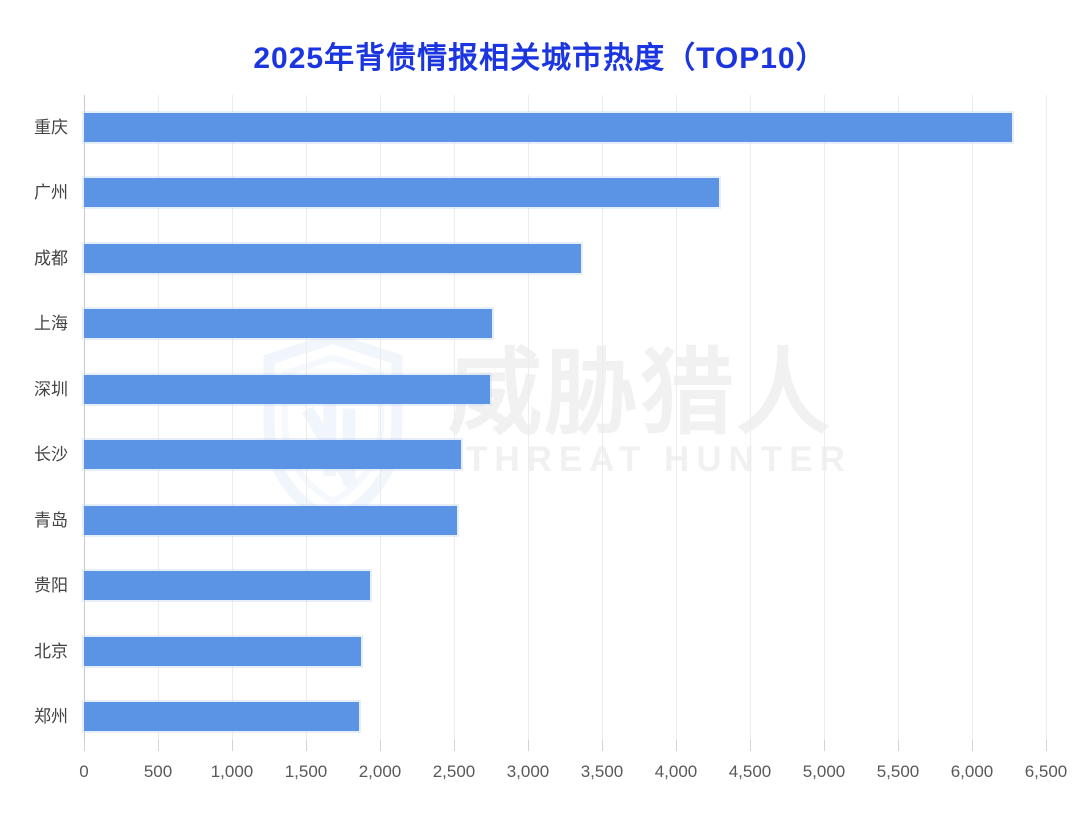  I want to click on bar-贵阳, so click(227, 585).